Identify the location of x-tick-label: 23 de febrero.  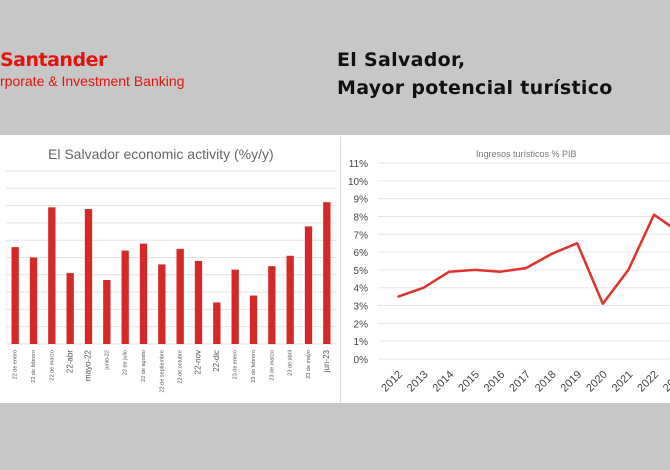
(254, 366).